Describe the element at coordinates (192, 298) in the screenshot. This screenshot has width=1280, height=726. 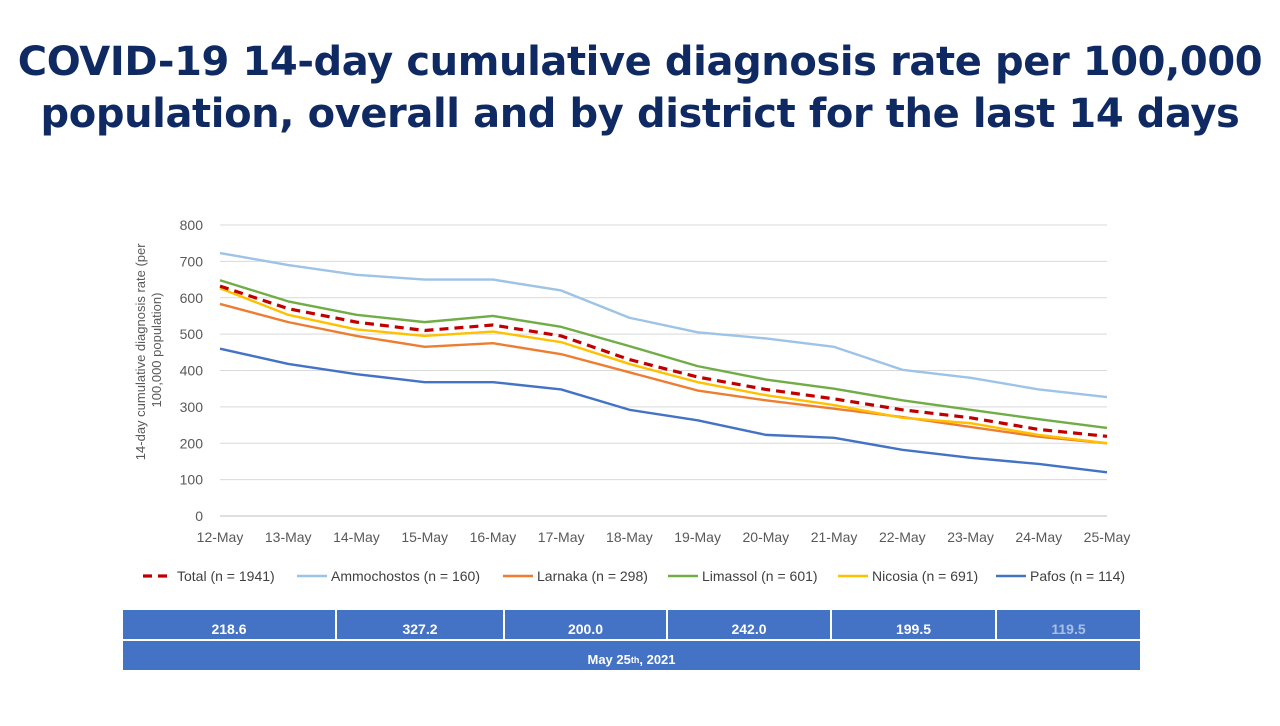
I see `y-tick-label: 600` at that location.